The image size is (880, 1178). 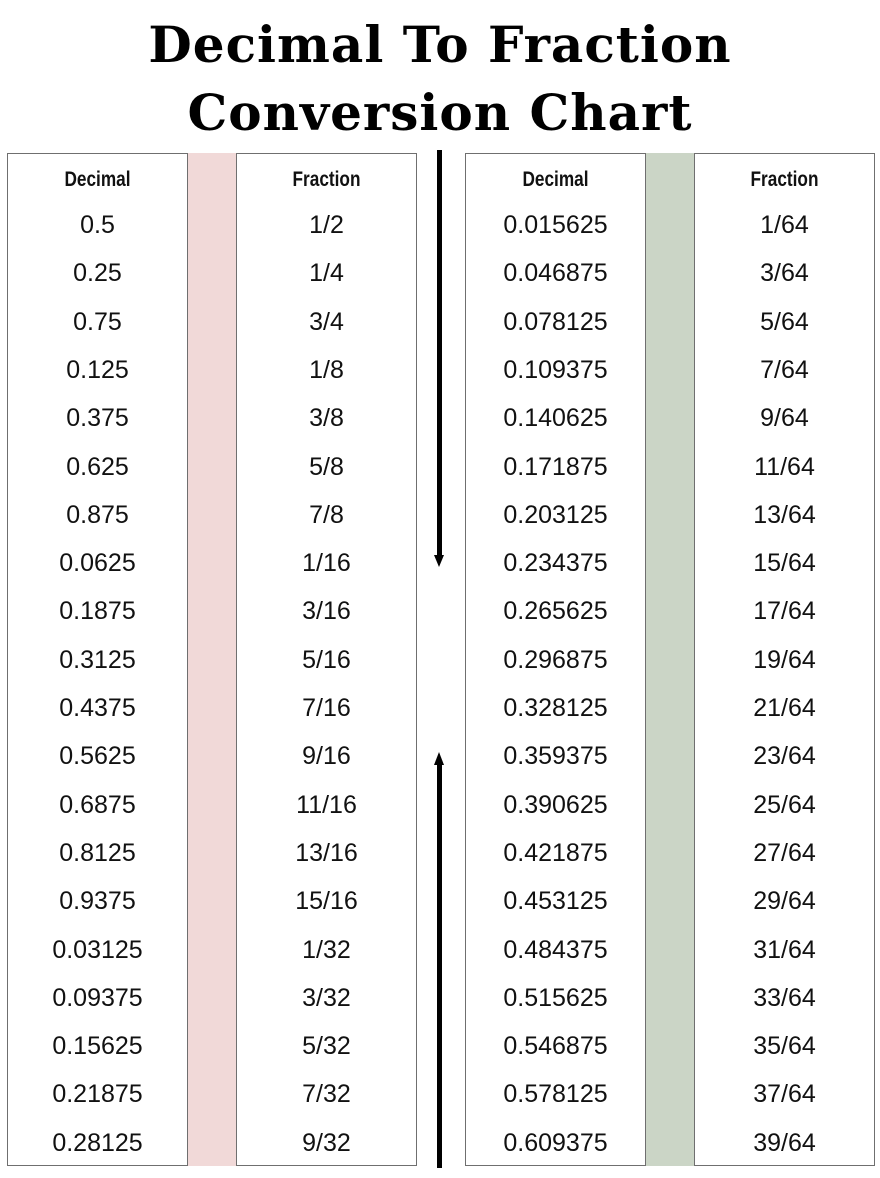 What do you see at coordinates (555, 179) in the screenshot?
I see `right-decimal-header: Decimal` at bounding box center [555, 179].